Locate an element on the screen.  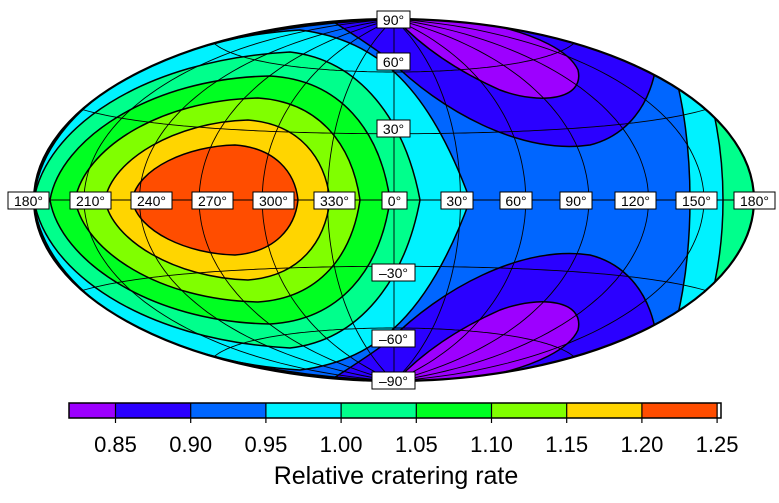
svg-text: 270° is located at coordinates (212, 201).